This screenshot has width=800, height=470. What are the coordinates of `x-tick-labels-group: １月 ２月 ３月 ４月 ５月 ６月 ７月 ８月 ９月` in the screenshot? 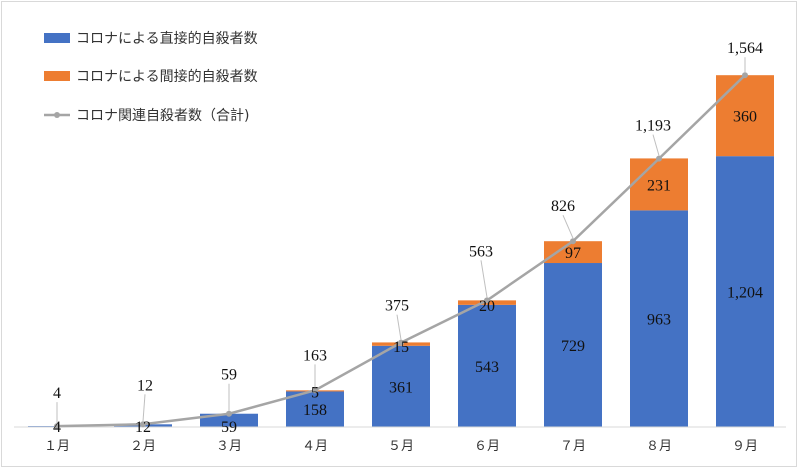 It's located at (401, 446).